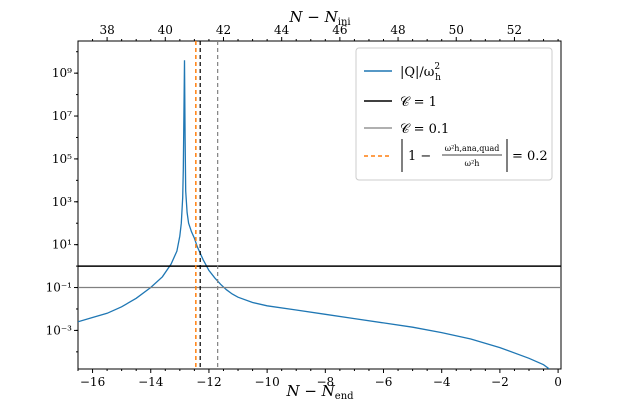 Image resolution: width=623 pixels, height=415 pixels. I want to click on y-tick-label: 10⁻³, so click(59, 330).